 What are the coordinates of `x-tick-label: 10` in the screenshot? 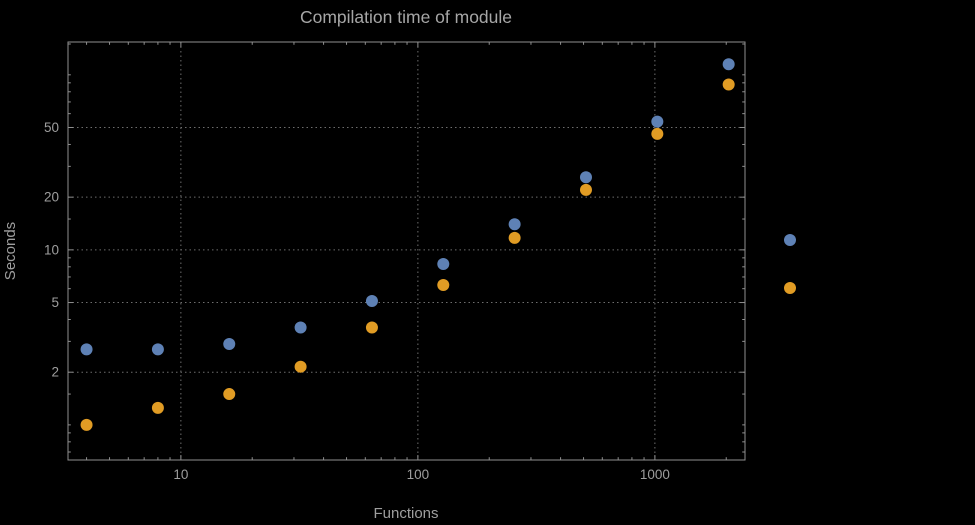 It's located at (180, 474).